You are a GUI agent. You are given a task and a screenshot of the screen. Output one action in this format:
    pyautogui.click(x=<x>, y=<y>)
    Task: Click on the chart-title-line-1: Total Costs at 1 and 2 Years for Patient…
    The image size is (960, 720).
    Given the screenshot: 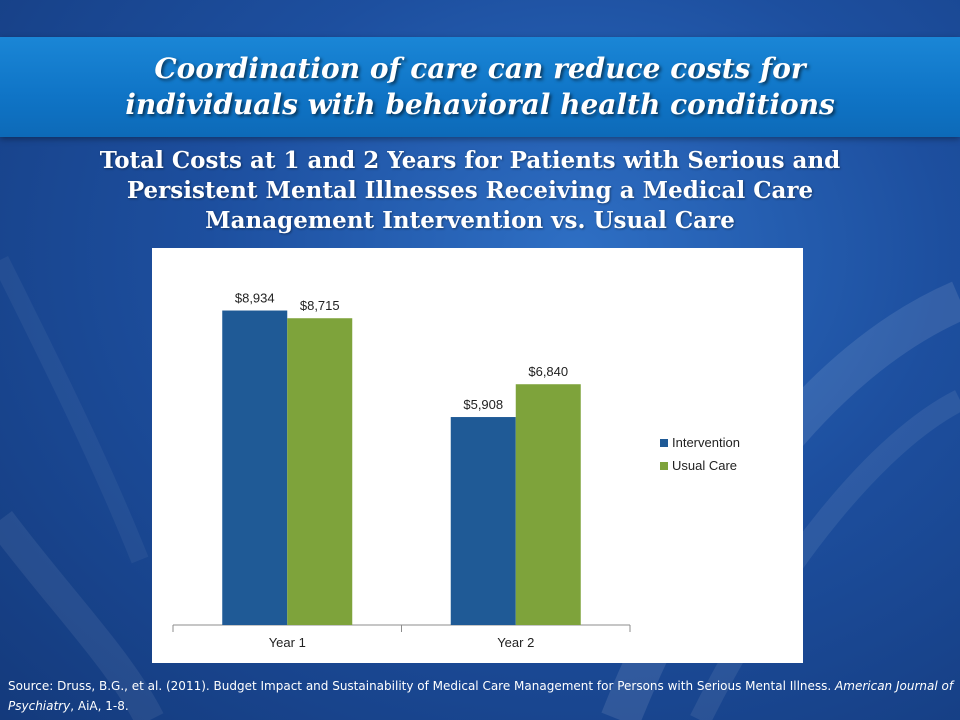 What is the action you would take?
    pyautogui.click(x=470, y=160)
    